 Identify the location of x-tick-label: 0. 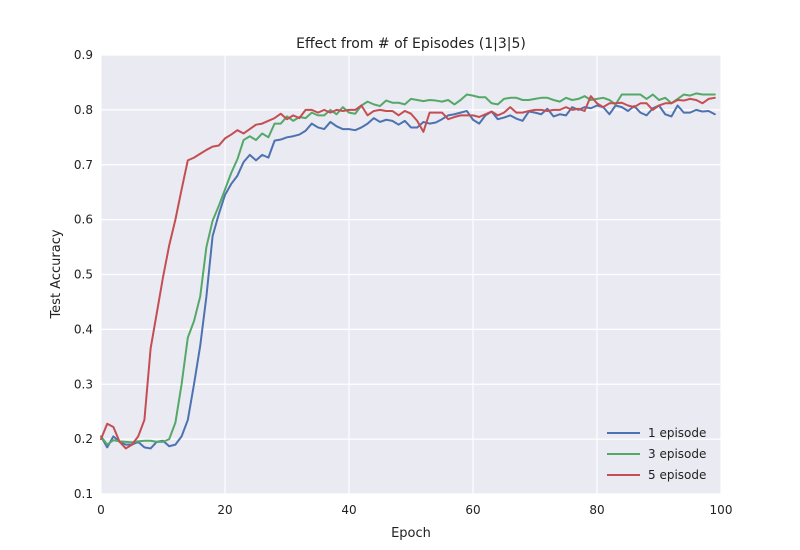
(101, 510).